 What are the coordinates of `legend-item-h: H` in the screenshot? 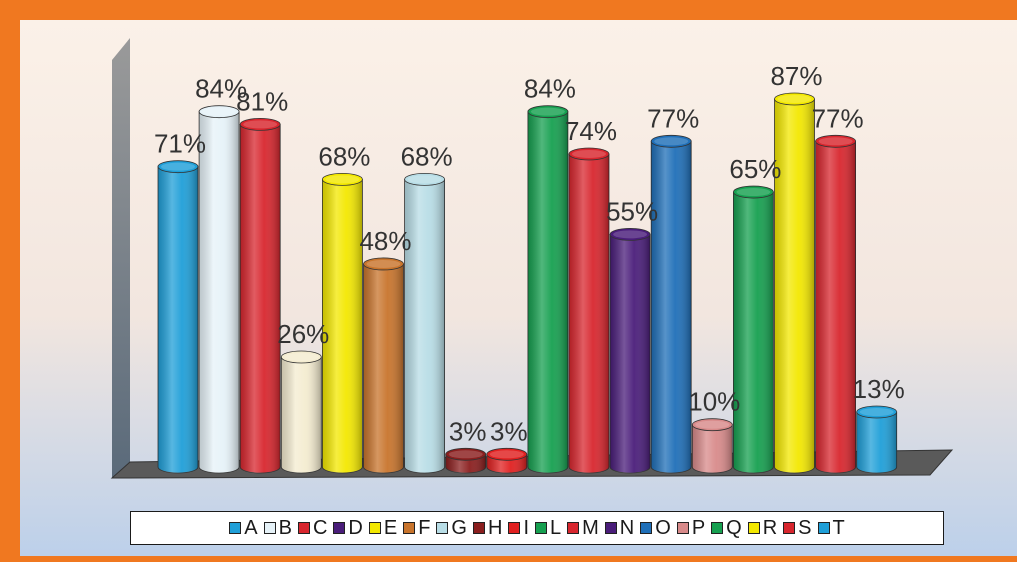 It's located at (487, 528).